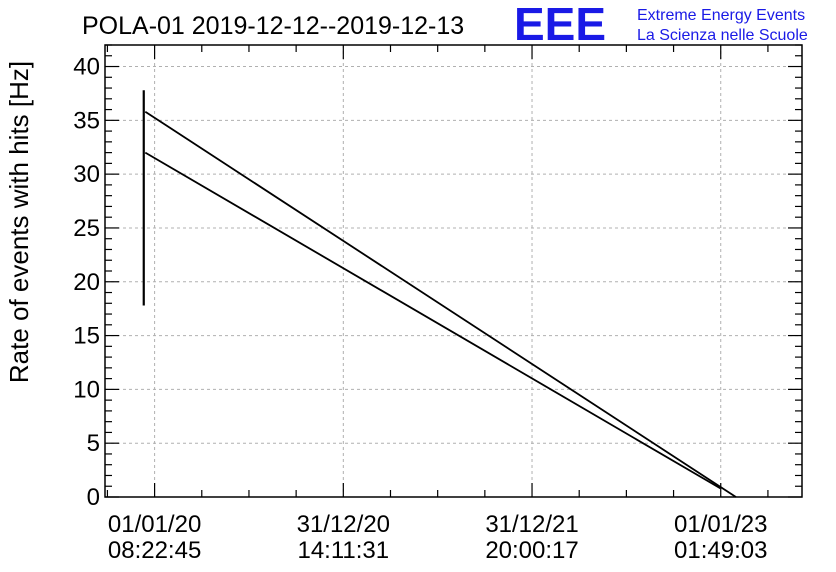 The image size is (836, 572). Describe the element at coordinates (720, 524) in the screenshot. I see `x-tick-label-date: 01/01/23` at that location.